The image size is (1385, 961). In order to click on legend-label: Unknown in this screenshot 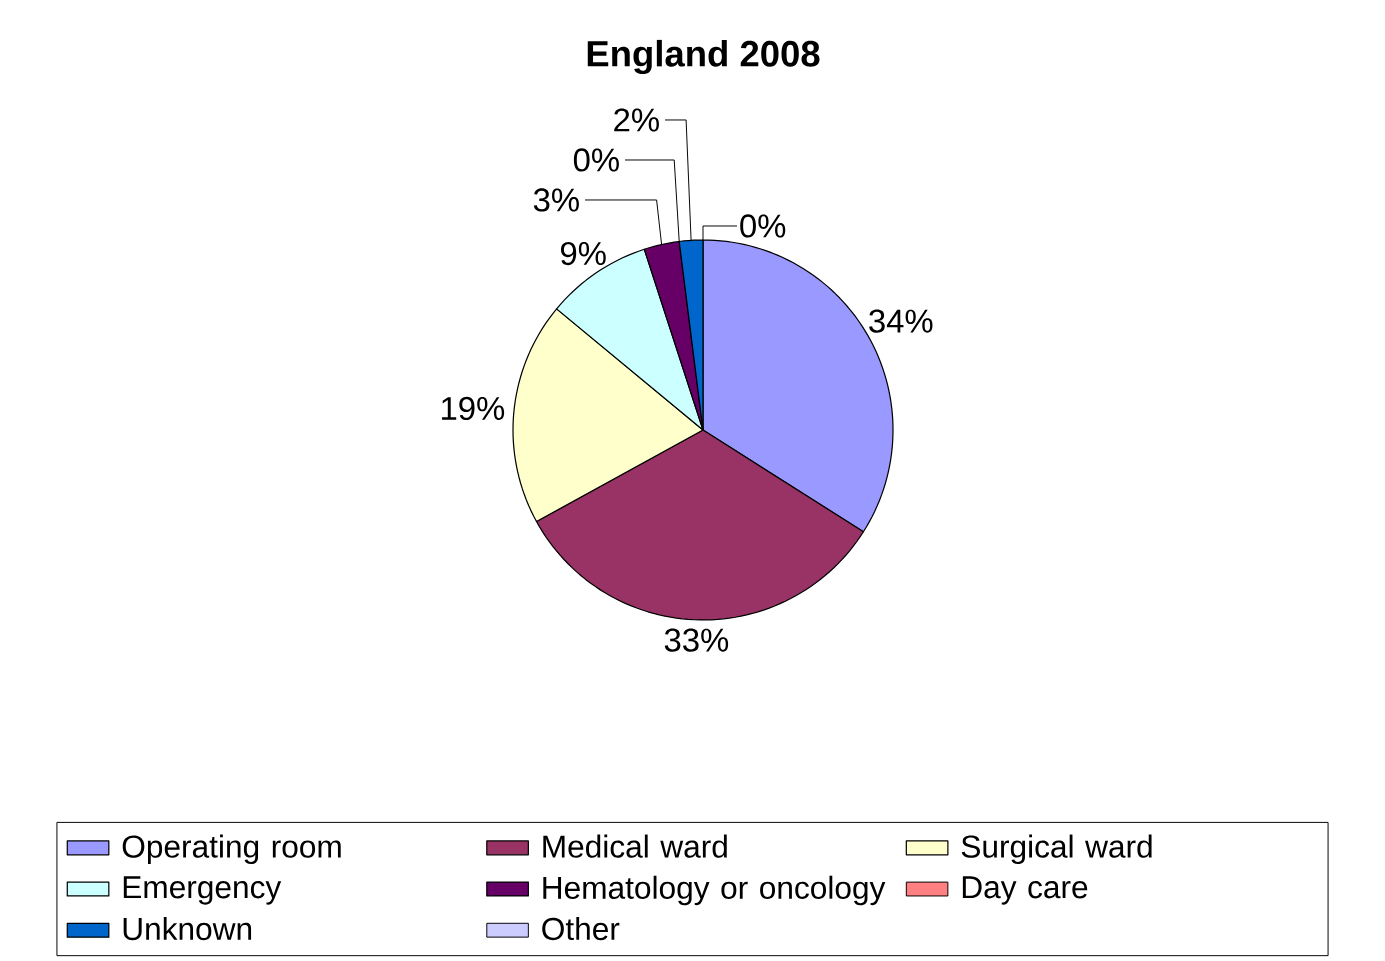, I will do `click(187, 928)`.